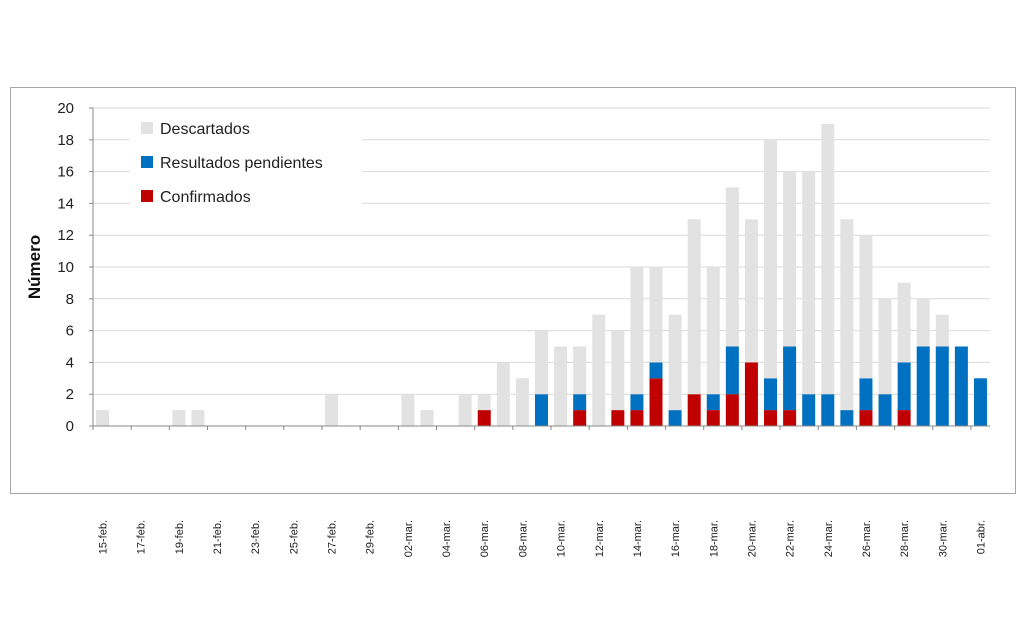 This screenshot has height=629, width=1024. Describe the element at coordinates (732, 267) in the screenshot. I see `bar-descartados-19-mar.` at that location.